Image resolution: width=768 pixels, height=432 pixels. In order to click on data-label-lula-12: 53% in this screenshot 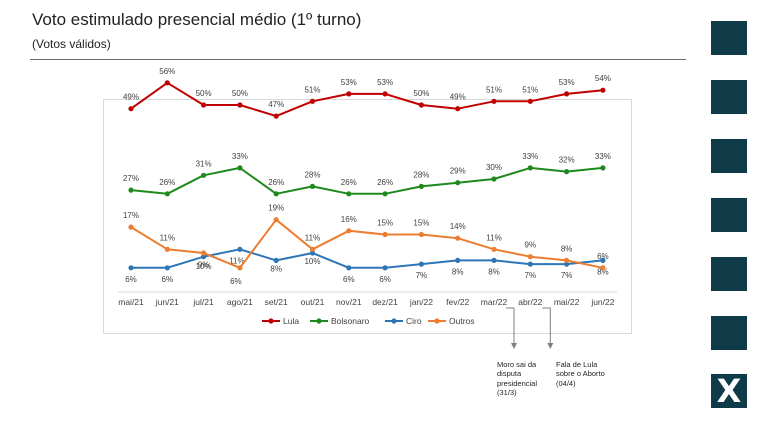, I will do `click(567, 82)`.